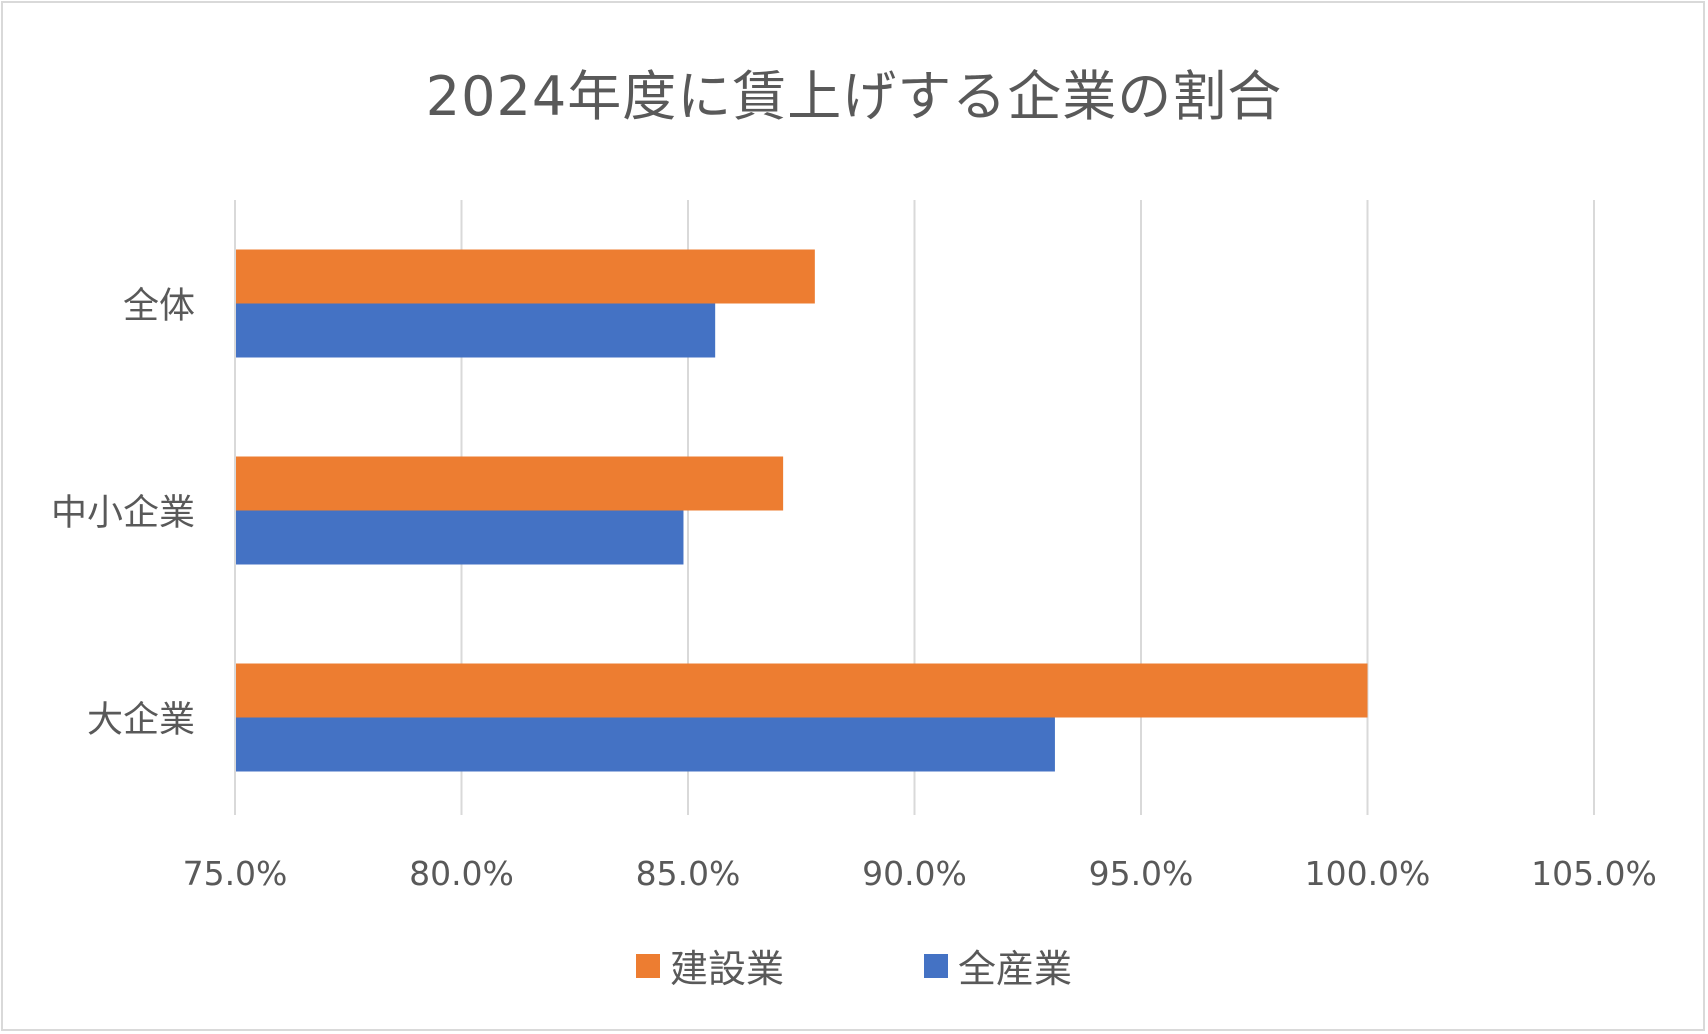 This screenshot has height=1034, width=1708. Describe the element at coordinates (461, 873) in the screenshot. I see `x-tick-label-1: 80.0%` at that location.